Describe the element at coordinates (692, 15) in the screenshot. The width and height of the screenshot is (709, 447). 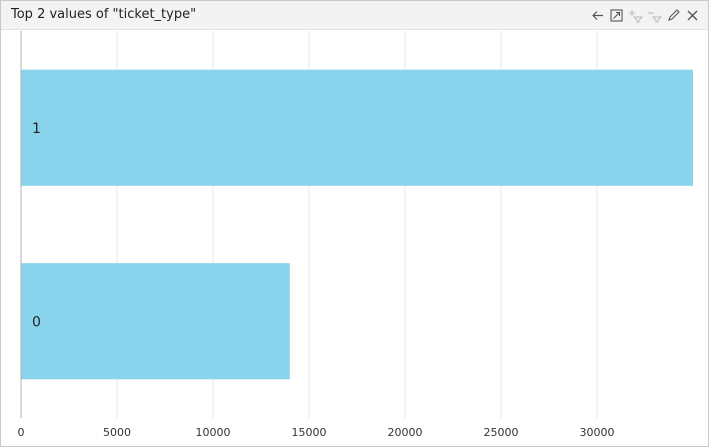
I see `close-icon` at that location.